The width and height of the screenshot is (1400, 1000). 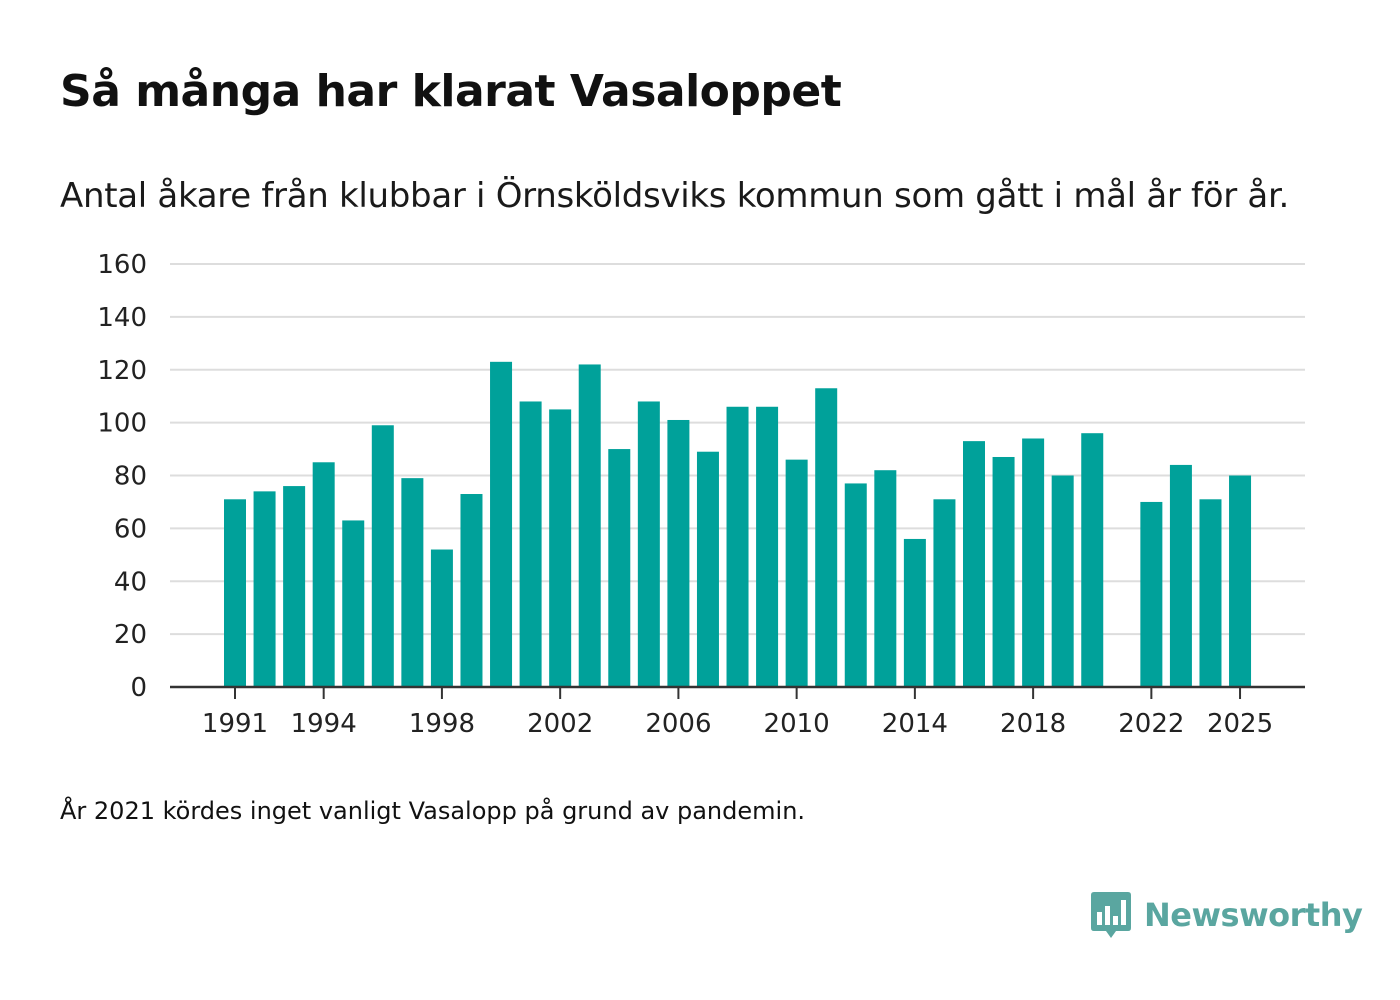 What do you see at coordinates (130, 635) in the screenshot?
I see `y-tick-label-20: 20` at bounding box center [130, 635].